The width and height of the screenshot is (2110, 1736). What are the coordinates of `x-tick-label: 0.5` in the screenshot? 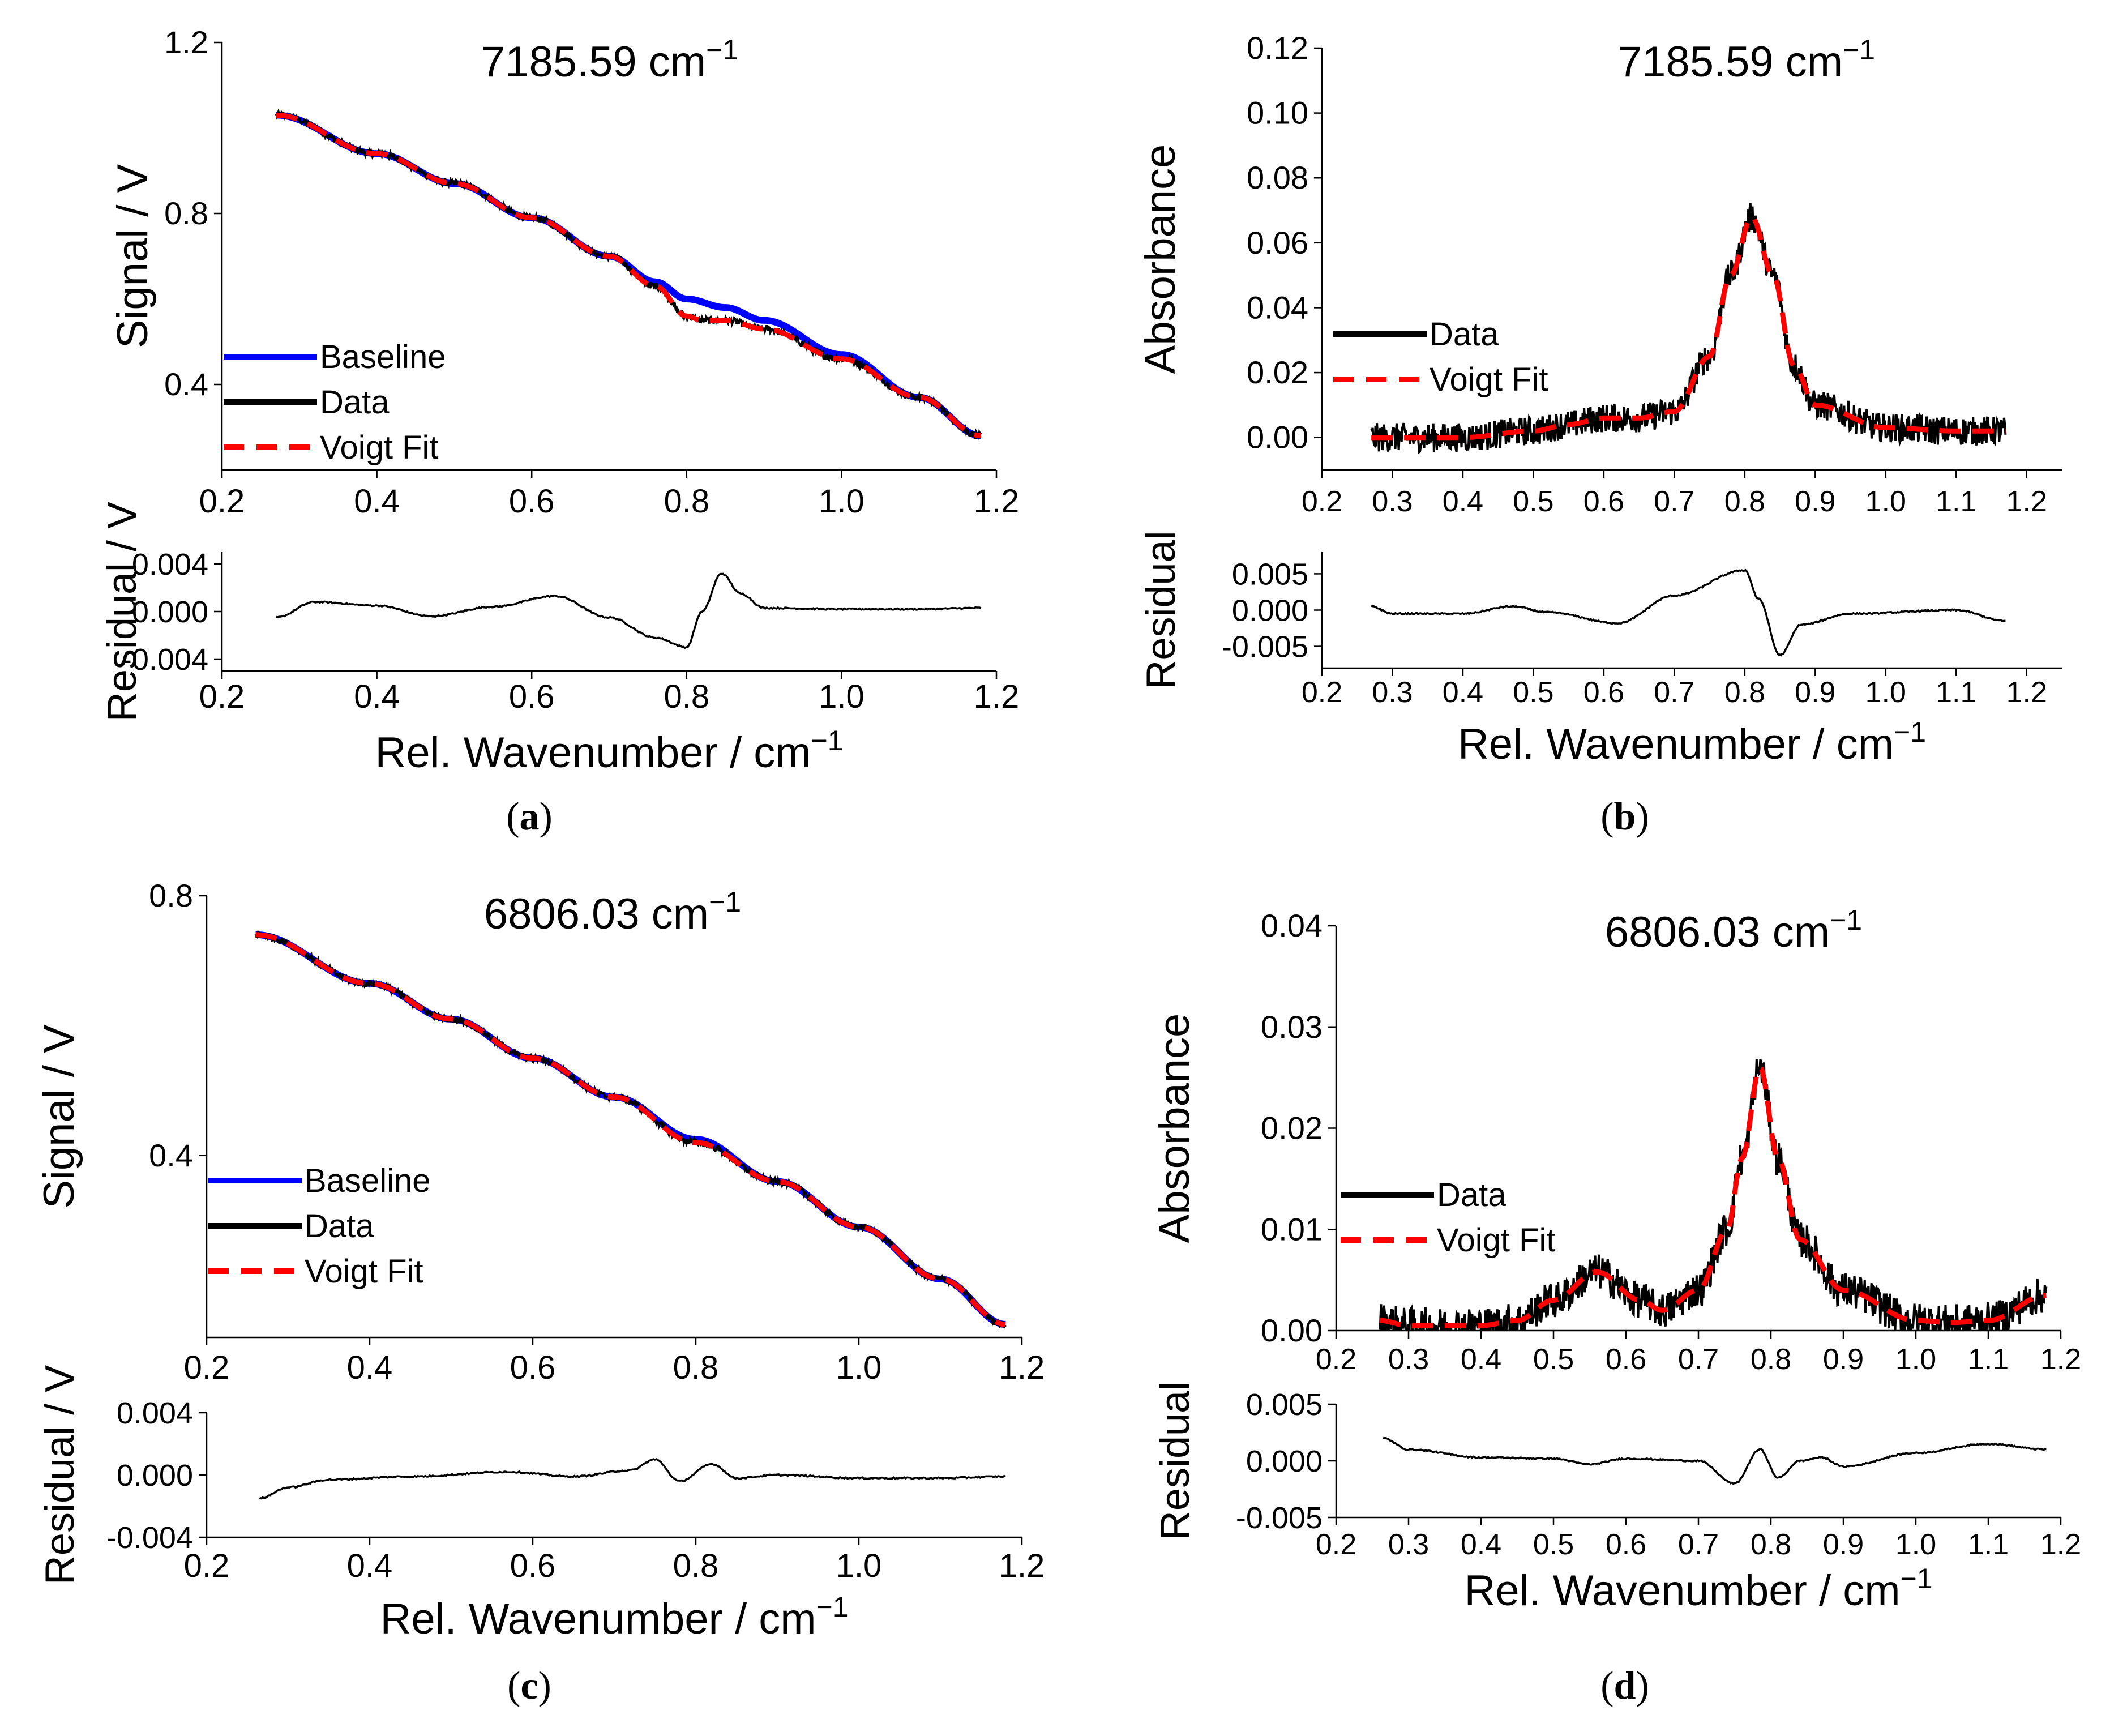 It's located at (1553, 1359).